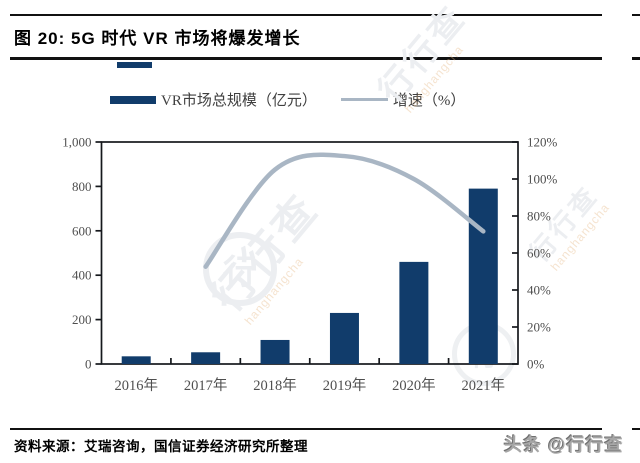 The height and width of the screenshot is (463, 640). I want to click on right-axis-label: 20%, so click(539, 327).